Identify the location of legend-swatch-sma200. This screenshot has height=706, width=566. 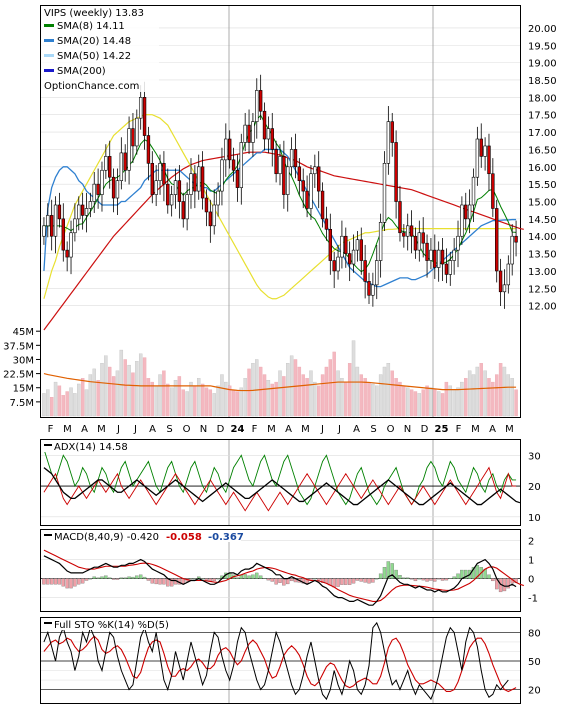
(49, 70).